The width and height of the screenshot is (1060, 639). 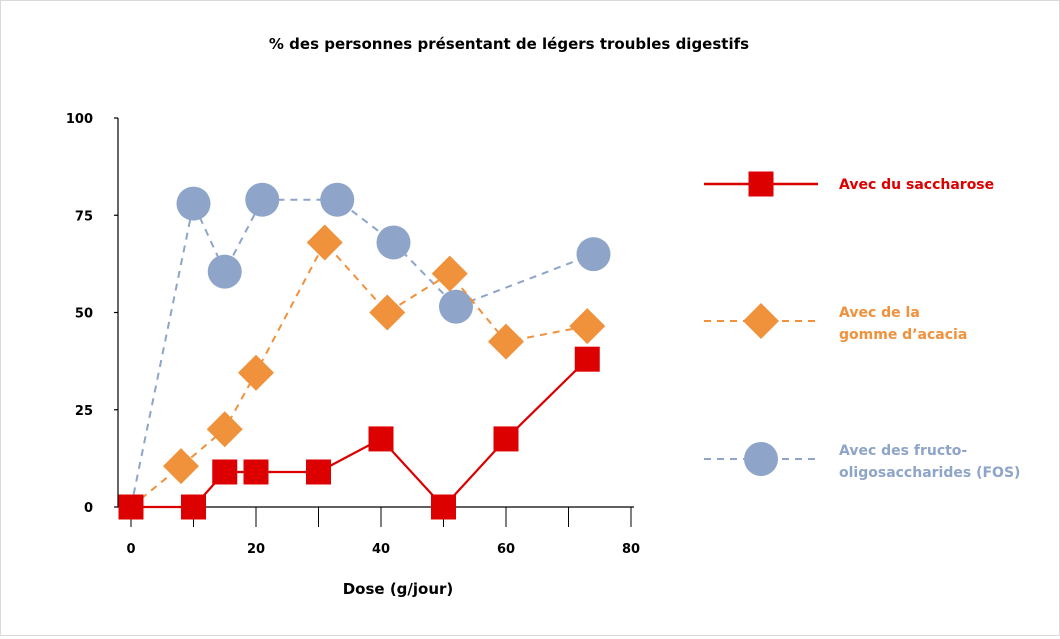 I want to click on legend-item: Avec du saccharose, so click(x=849, y=184).